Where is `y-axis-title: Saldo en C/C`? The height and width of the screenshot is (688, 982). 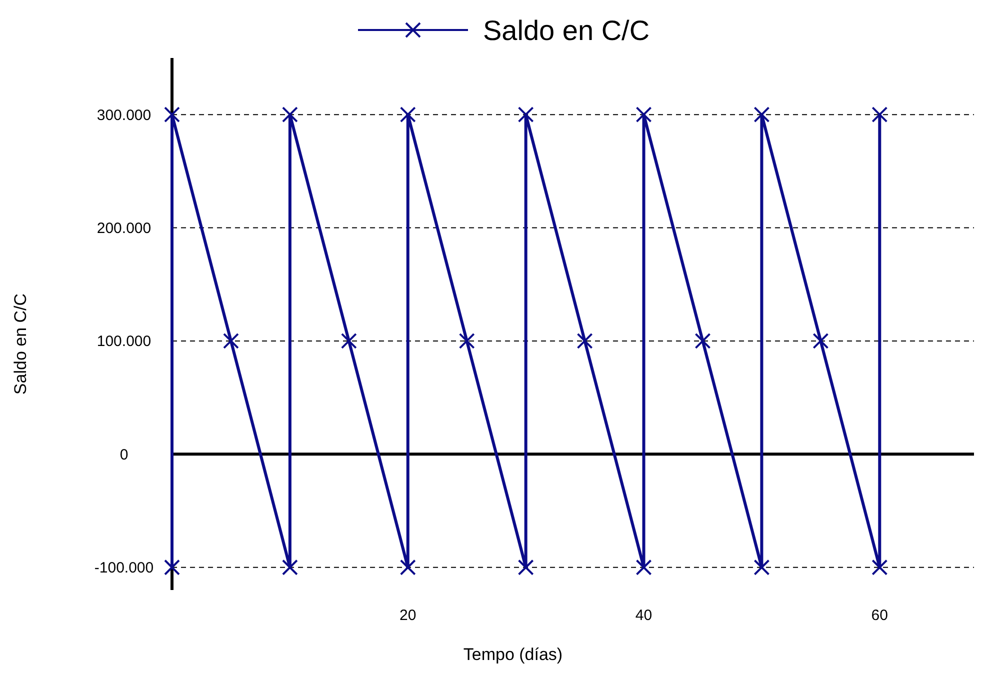
y-axis-title: Saldo en C/C is located at coordinates (20, 344).